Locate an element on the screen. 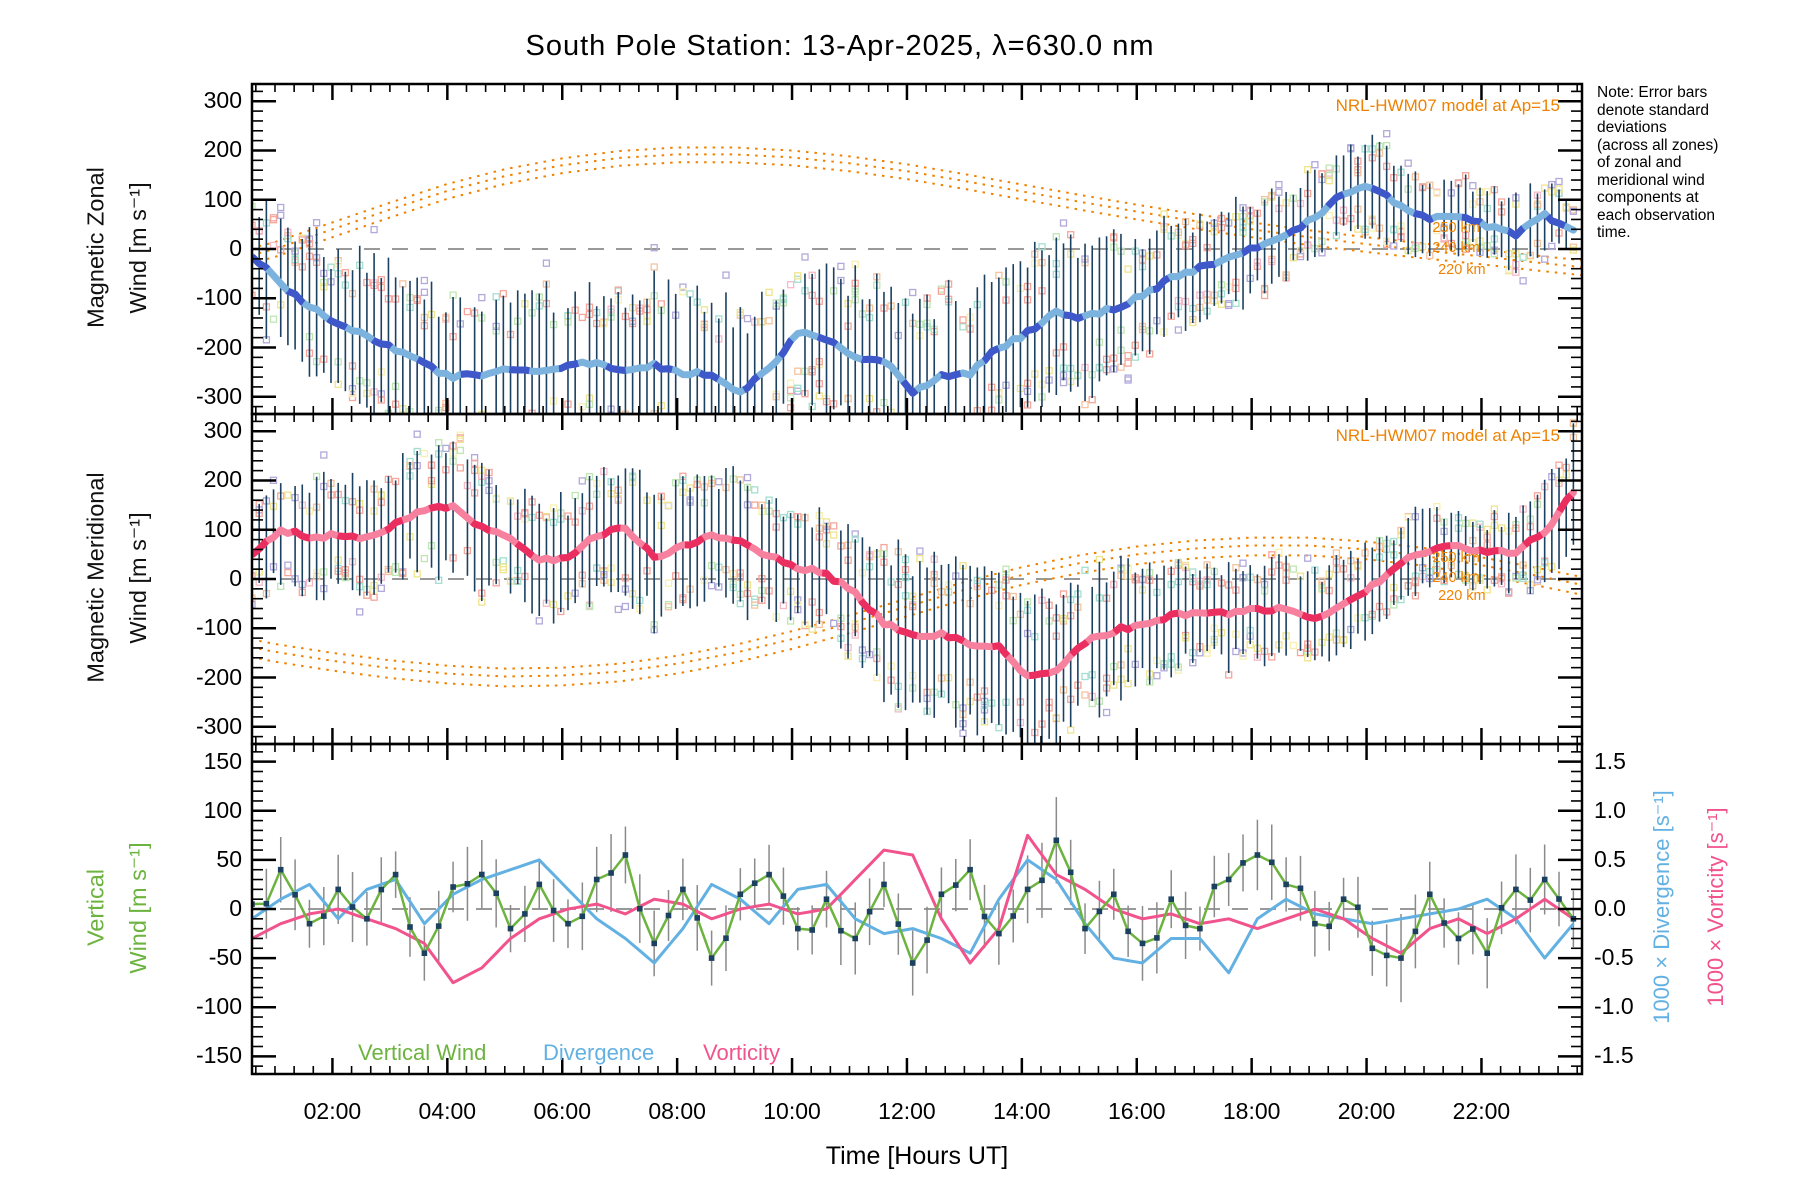  x-tick-label: 04:00 is located at coordinates (447, 1111).